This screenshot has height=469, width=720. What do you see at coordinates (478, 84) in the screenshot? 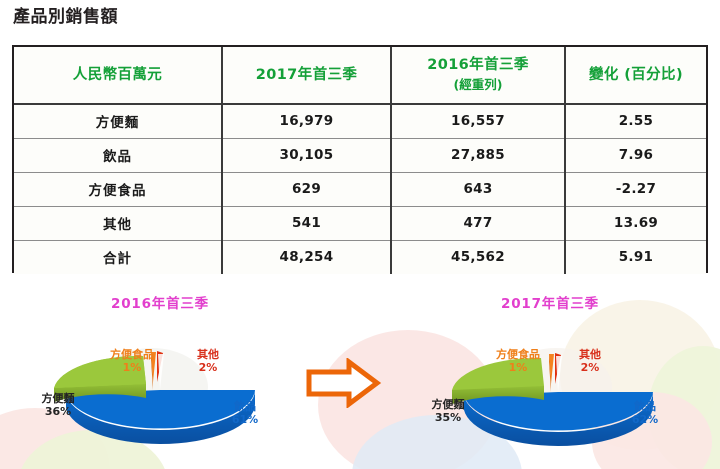
I see `column-header-subtext: (經重列)` at bounding box center [478, 84].